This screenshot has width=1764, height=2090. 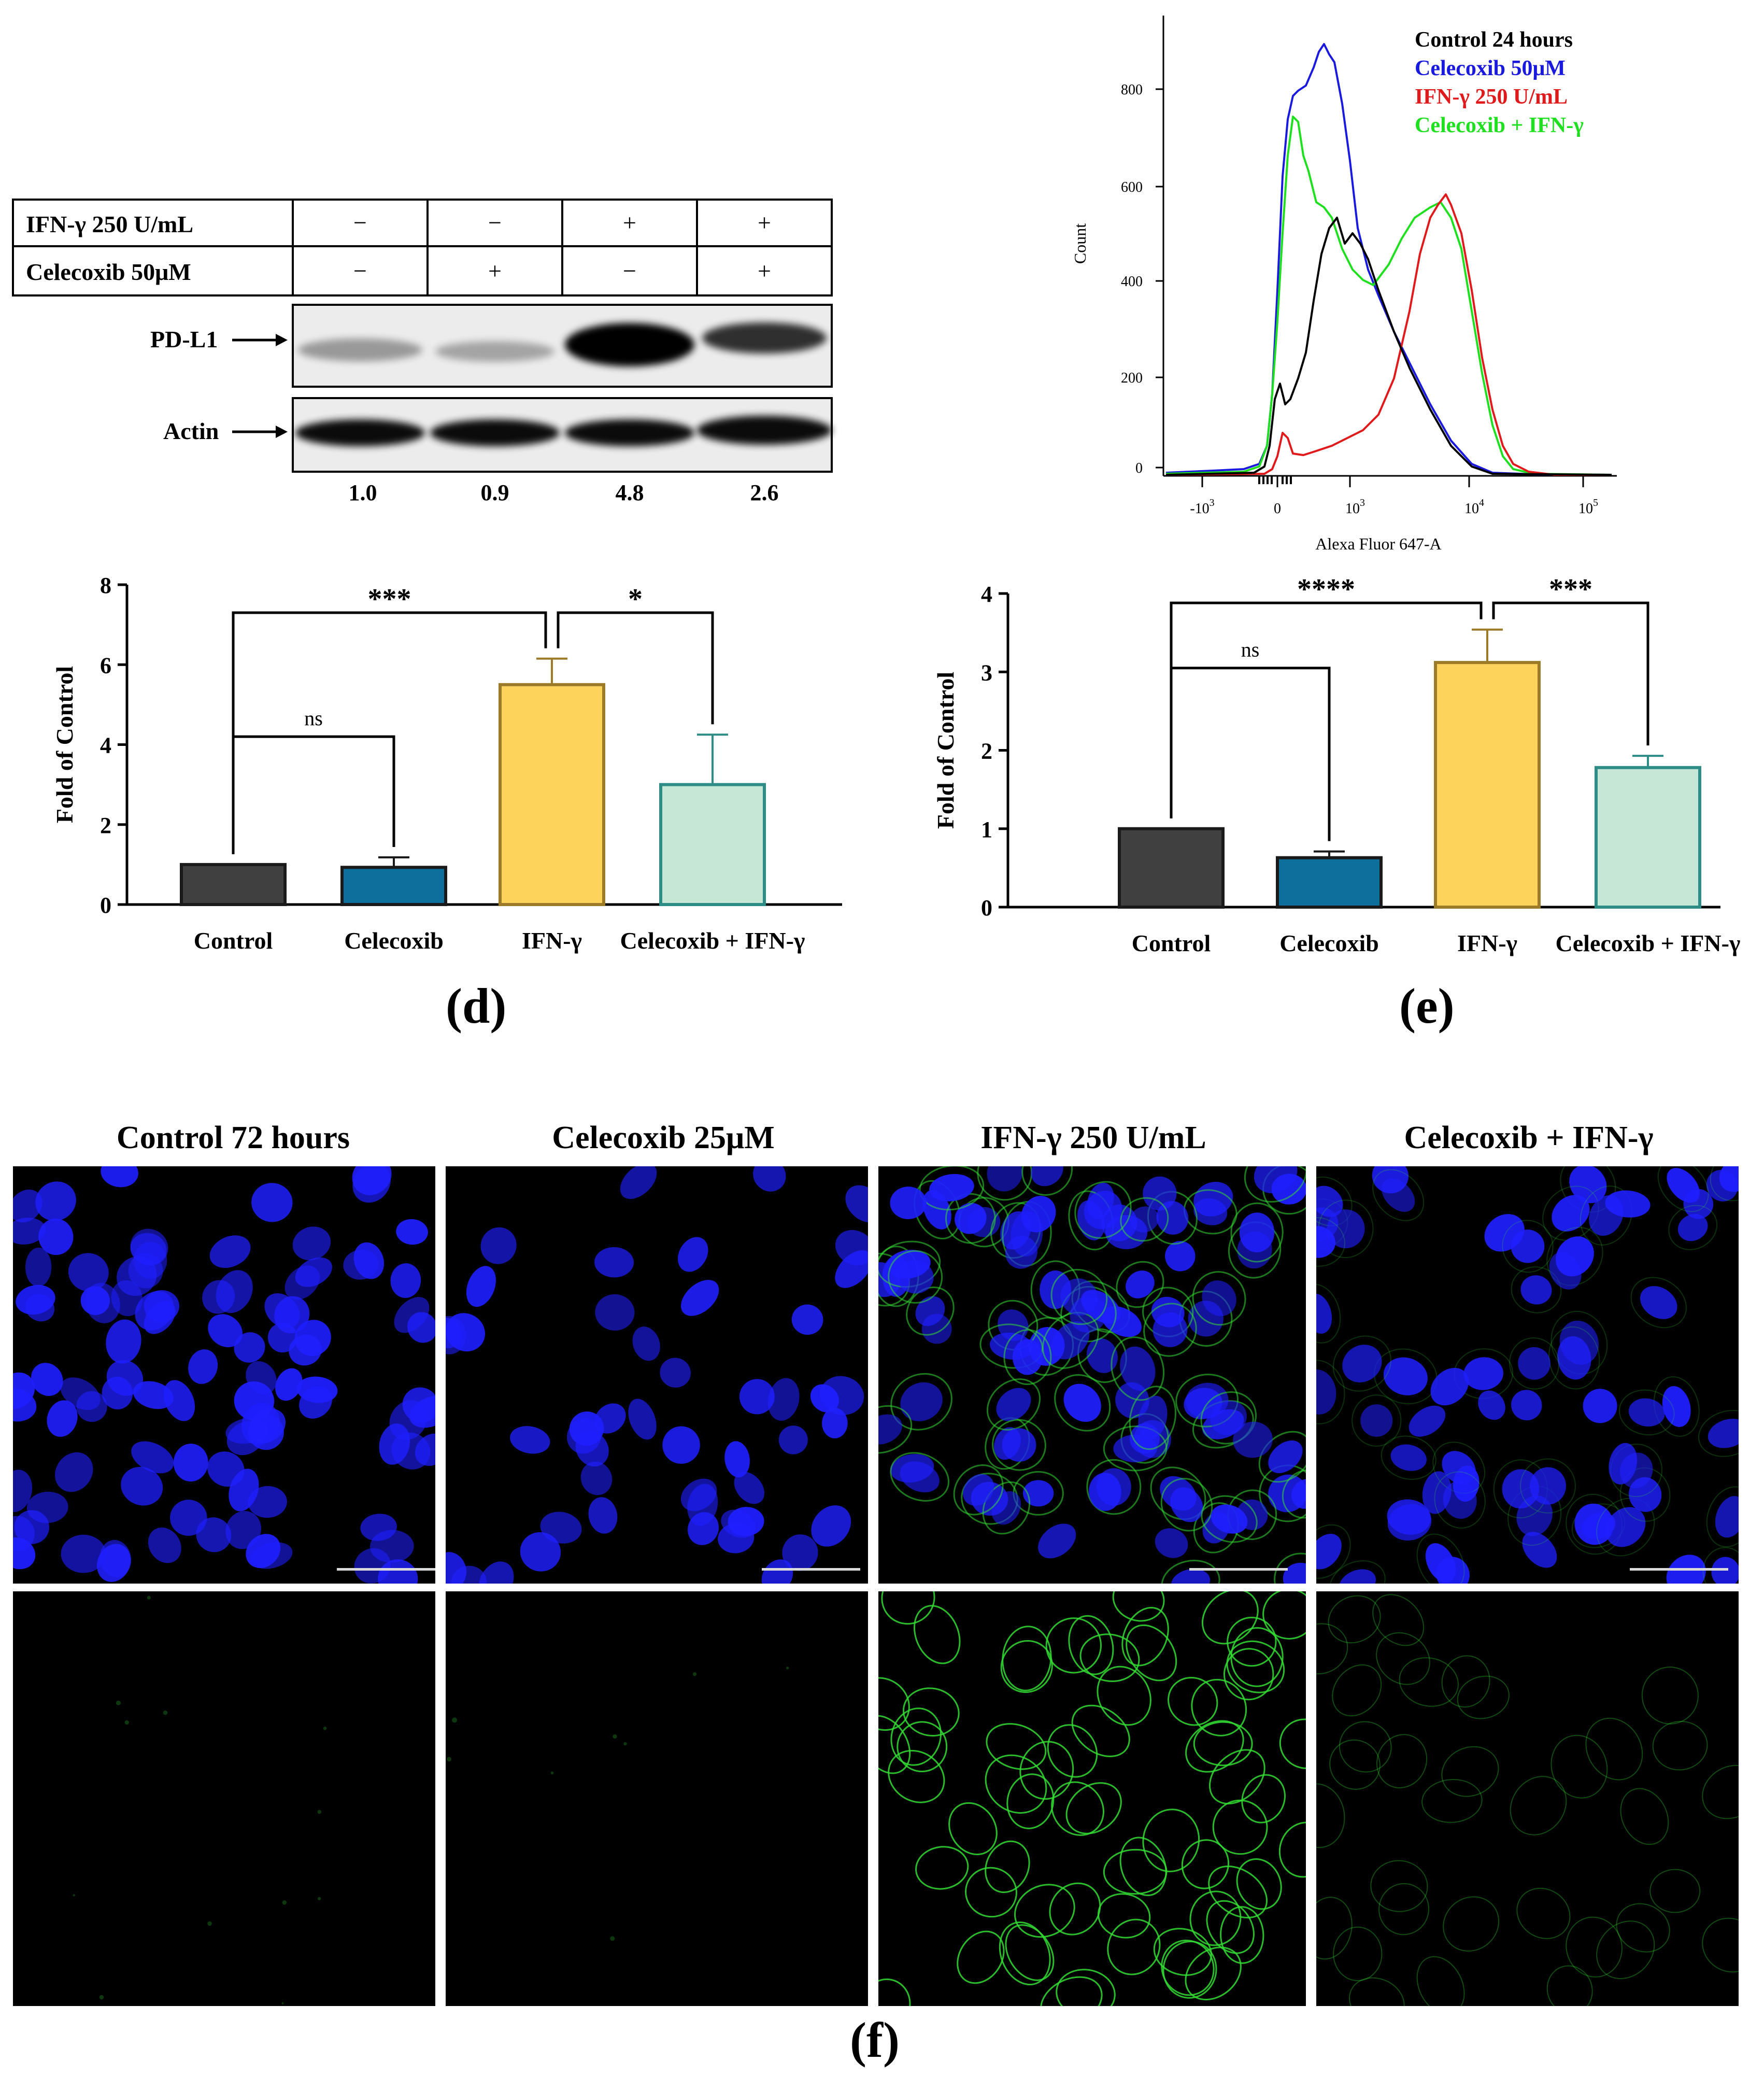 What do you see at coordinates (363, 492) in the screenshot?
I see `quant-lane1: 1.0` at bounding box center [363, 492].